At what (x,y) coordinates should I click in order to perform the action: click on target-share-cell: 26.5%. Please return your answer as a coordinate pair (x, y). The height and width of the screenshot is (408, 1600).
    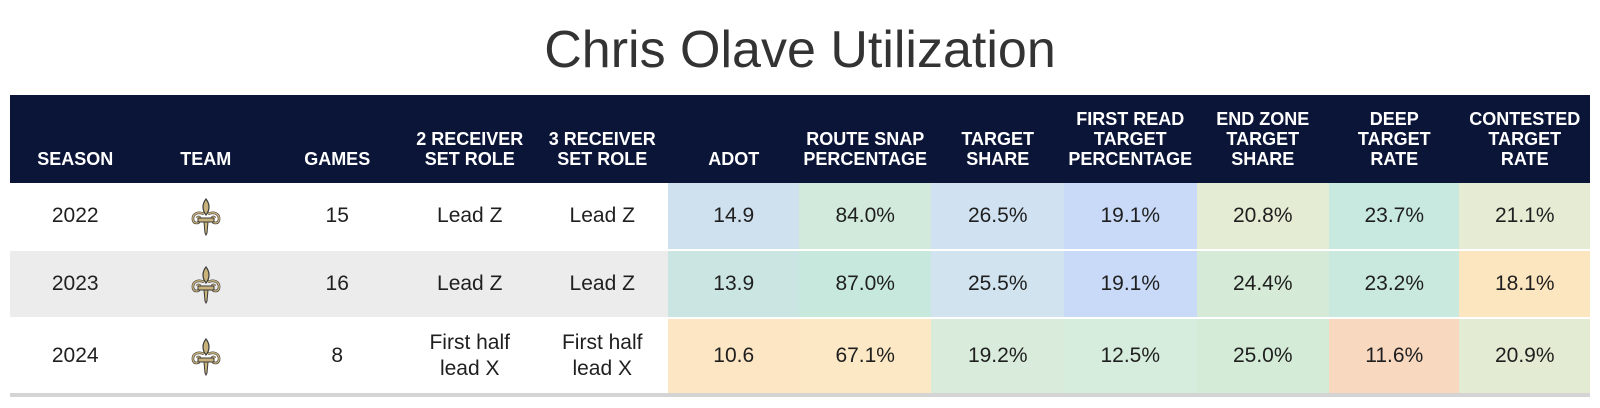
    Looking at the image, I should click on (997, 216).